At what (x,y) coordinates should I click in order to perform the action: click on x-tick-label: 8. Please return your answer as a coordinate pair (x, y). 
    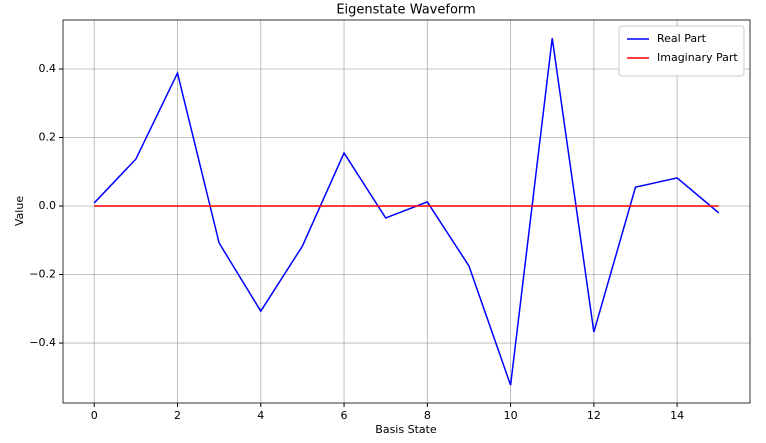
    Looking at the image, I should click on (427, 415).